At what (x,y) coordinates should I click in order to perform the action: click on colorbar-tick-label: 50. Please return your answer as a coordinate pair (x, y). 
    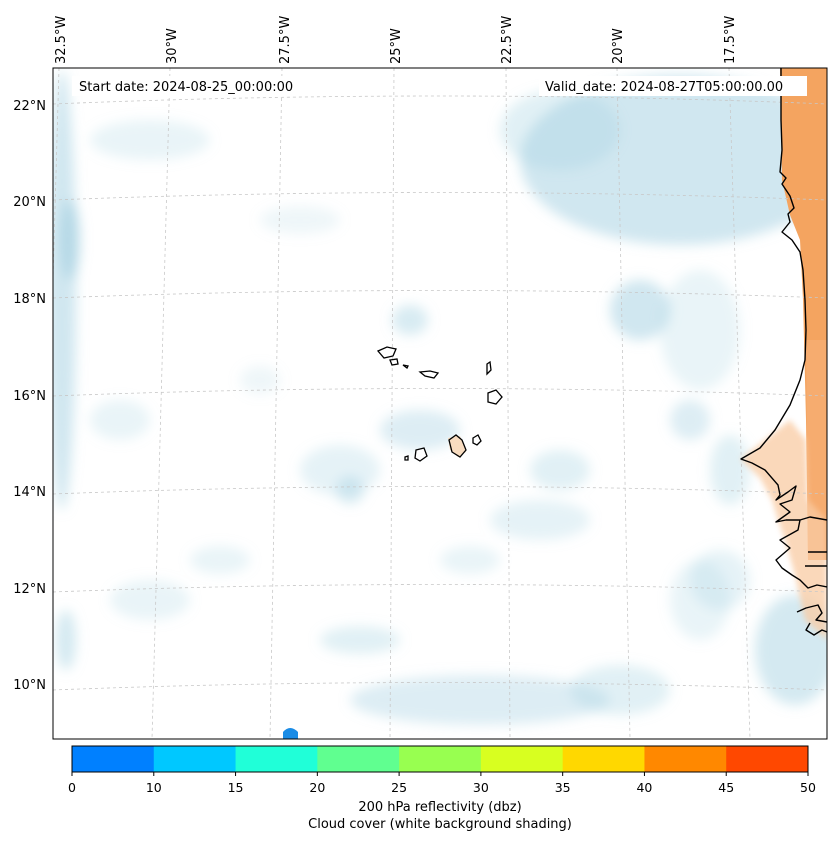
    Looking at the image, I should click on (808, 787).